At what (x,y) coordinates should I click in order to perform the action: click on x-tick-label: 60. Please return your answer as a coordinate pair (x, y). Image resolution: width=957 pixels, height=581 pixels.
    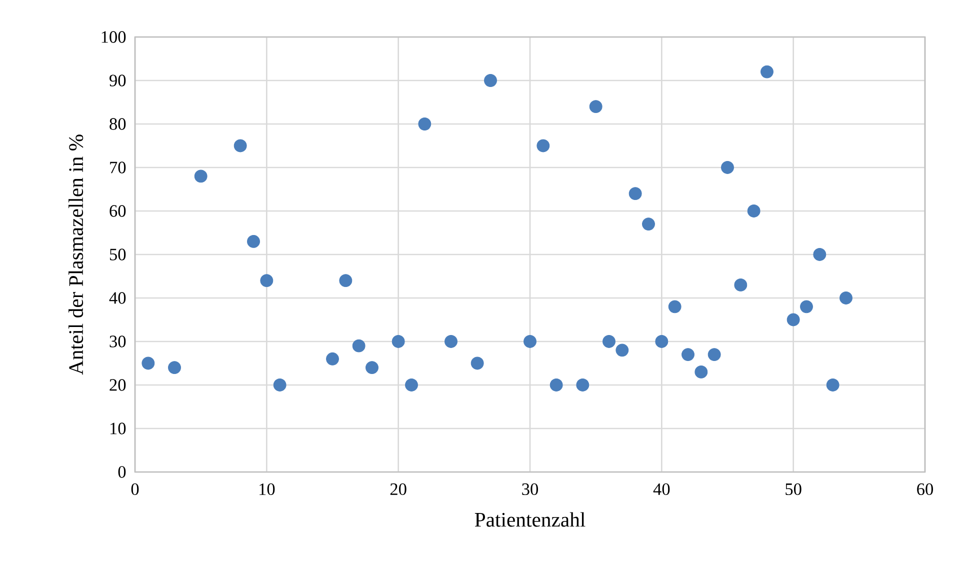
    Looking at the image, I should click on (925, 489).